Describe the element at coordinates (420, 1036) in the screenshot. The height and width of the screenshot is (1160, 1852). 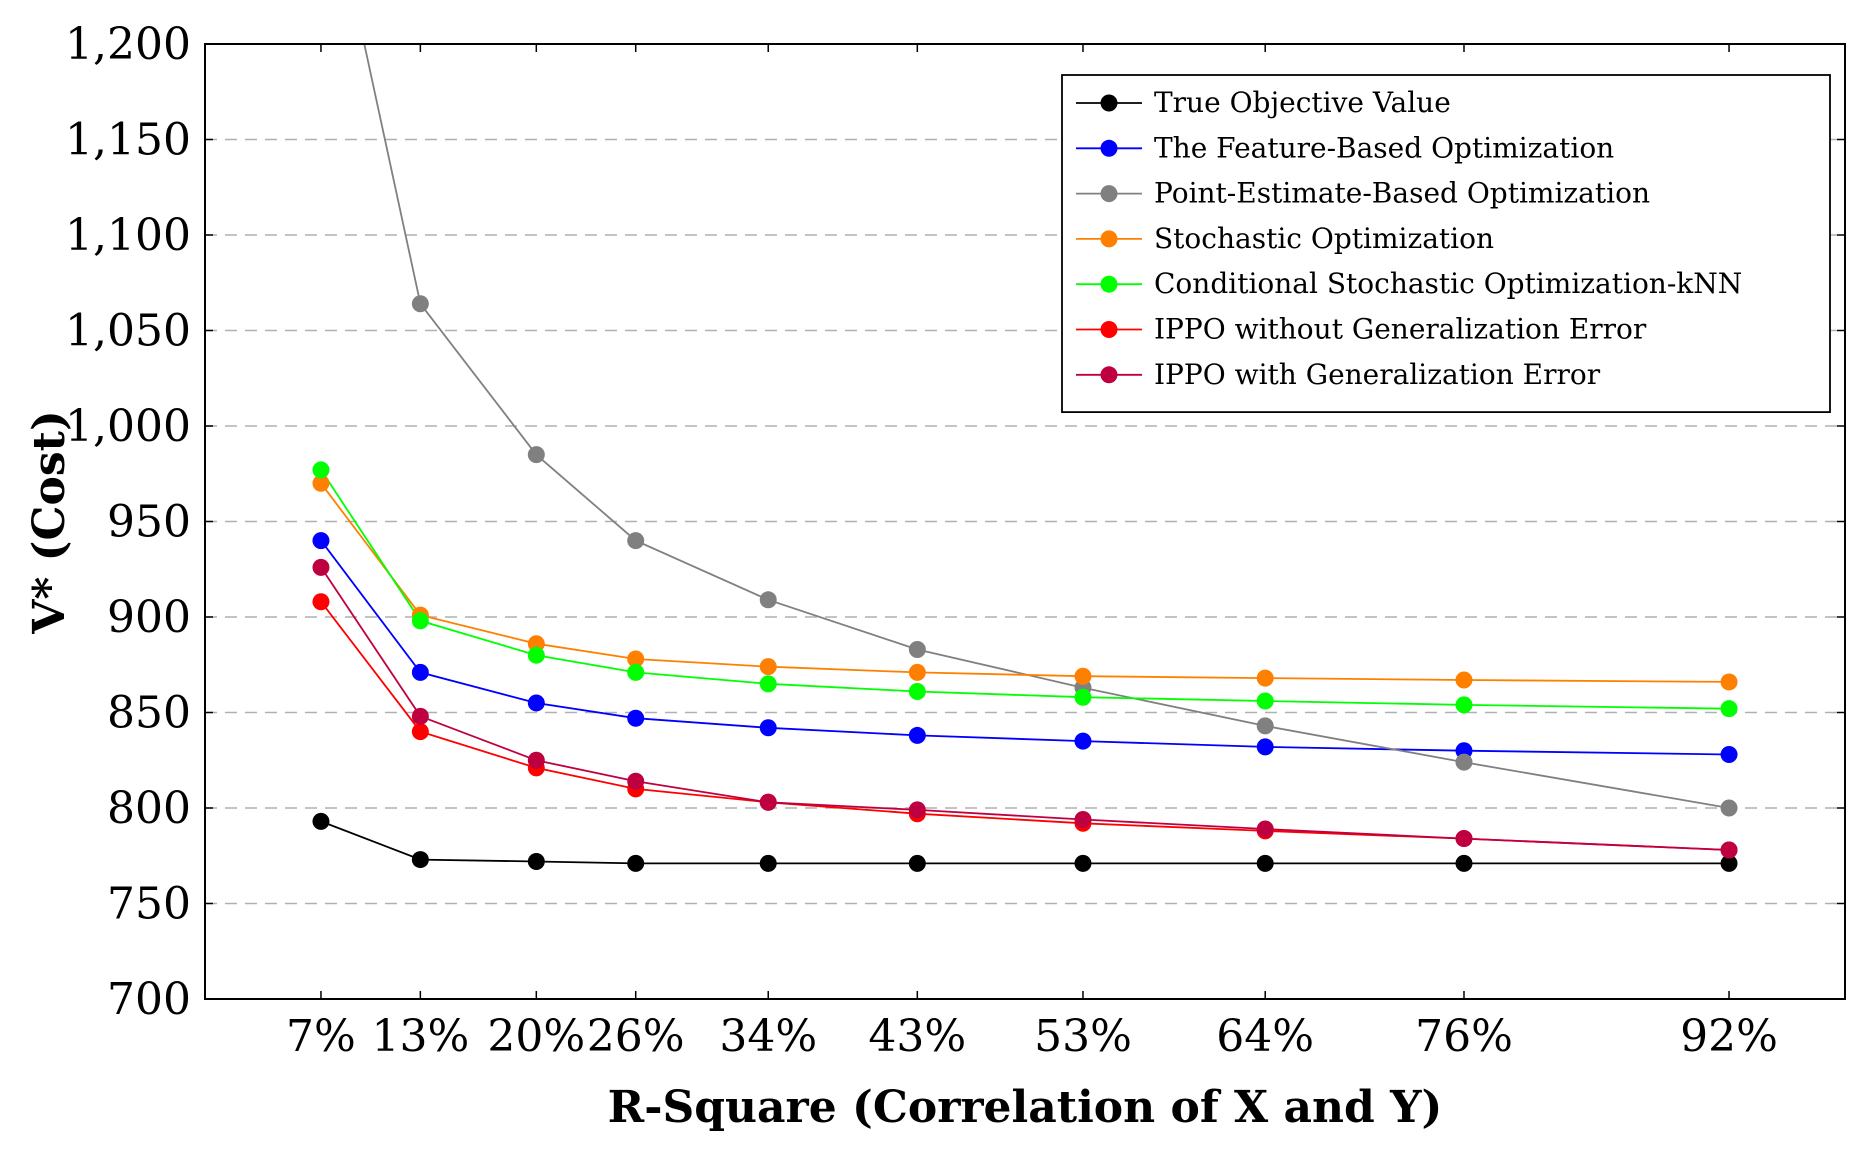
I see `x-tick-label-13: 13%` at that location.